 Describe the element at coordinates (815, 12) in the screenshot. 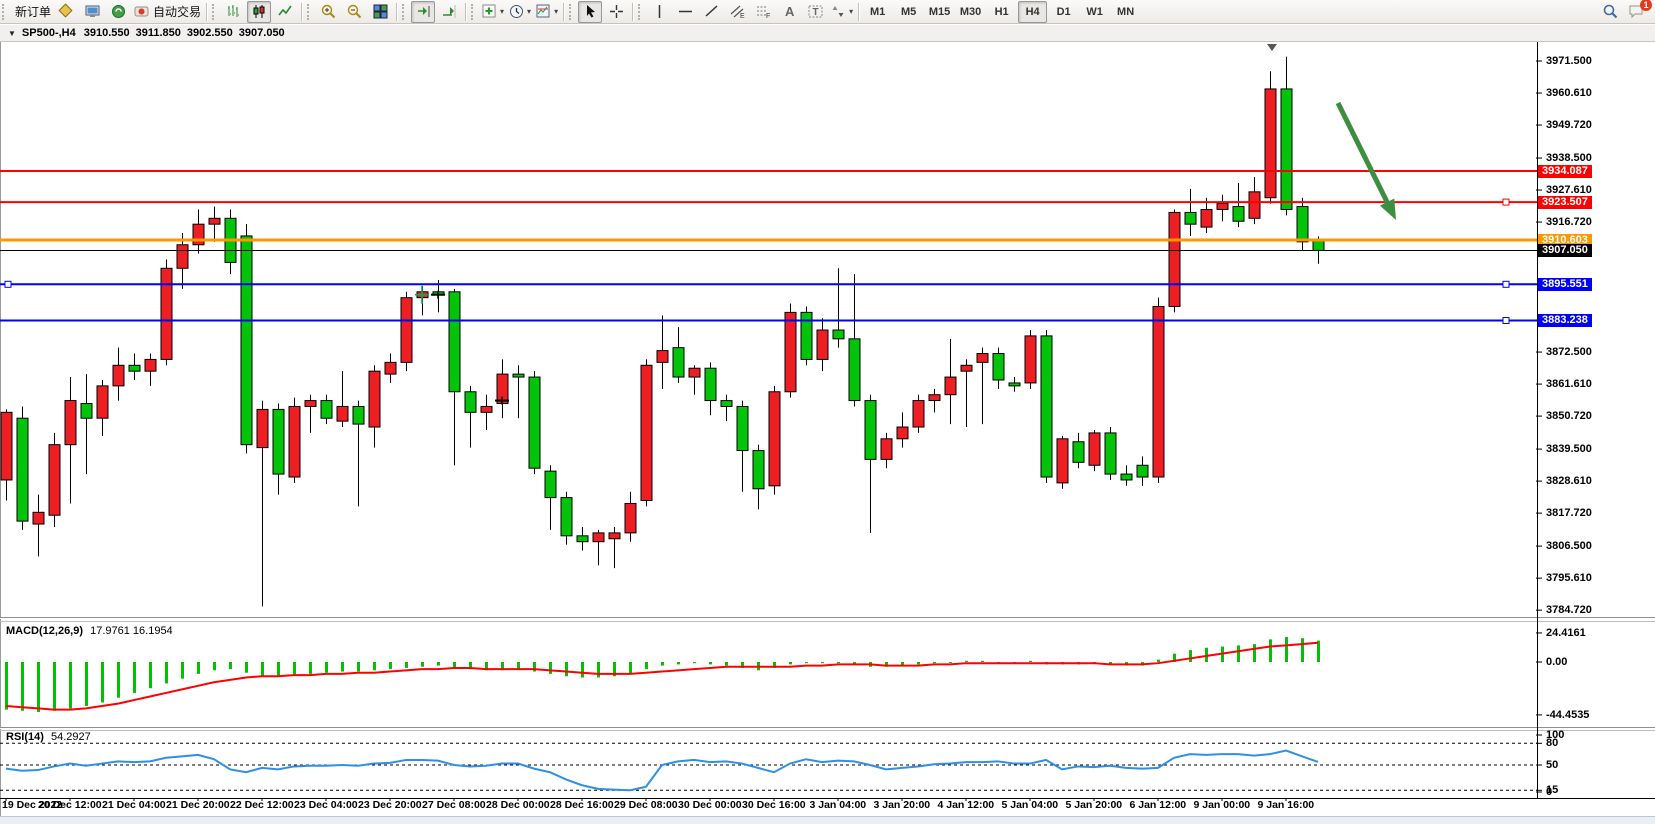

I see `label-button: T` at that location.